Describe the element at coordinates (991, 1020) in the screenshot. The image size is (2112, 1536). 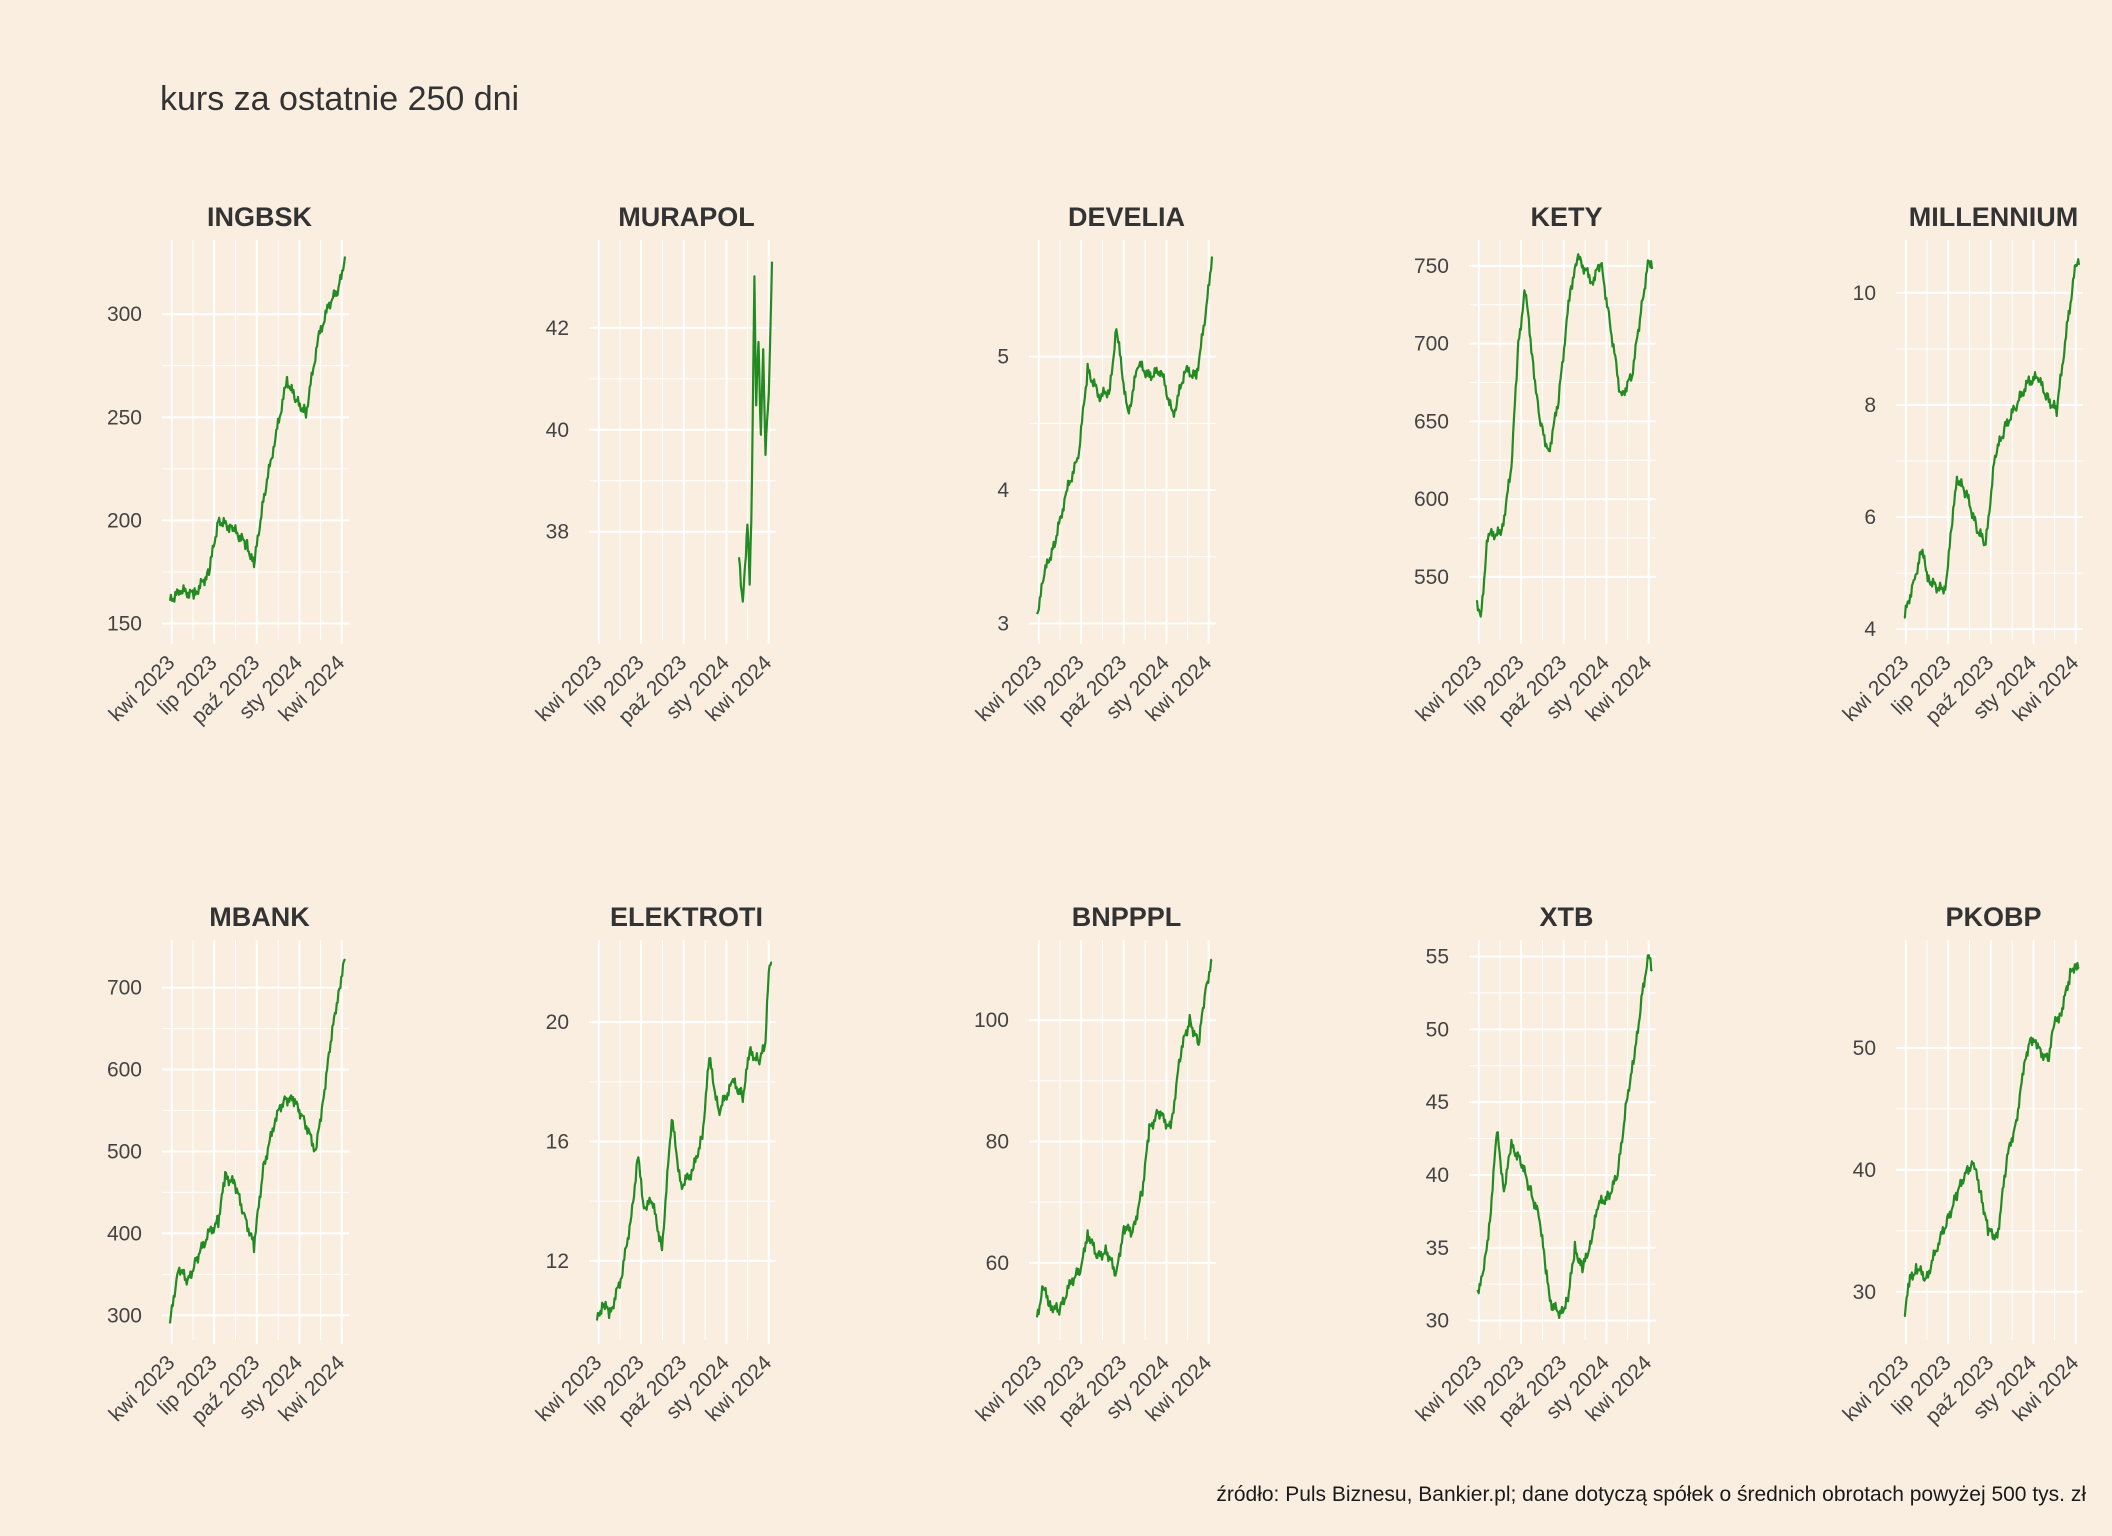
I see `y-tick-label: 100` at that location.